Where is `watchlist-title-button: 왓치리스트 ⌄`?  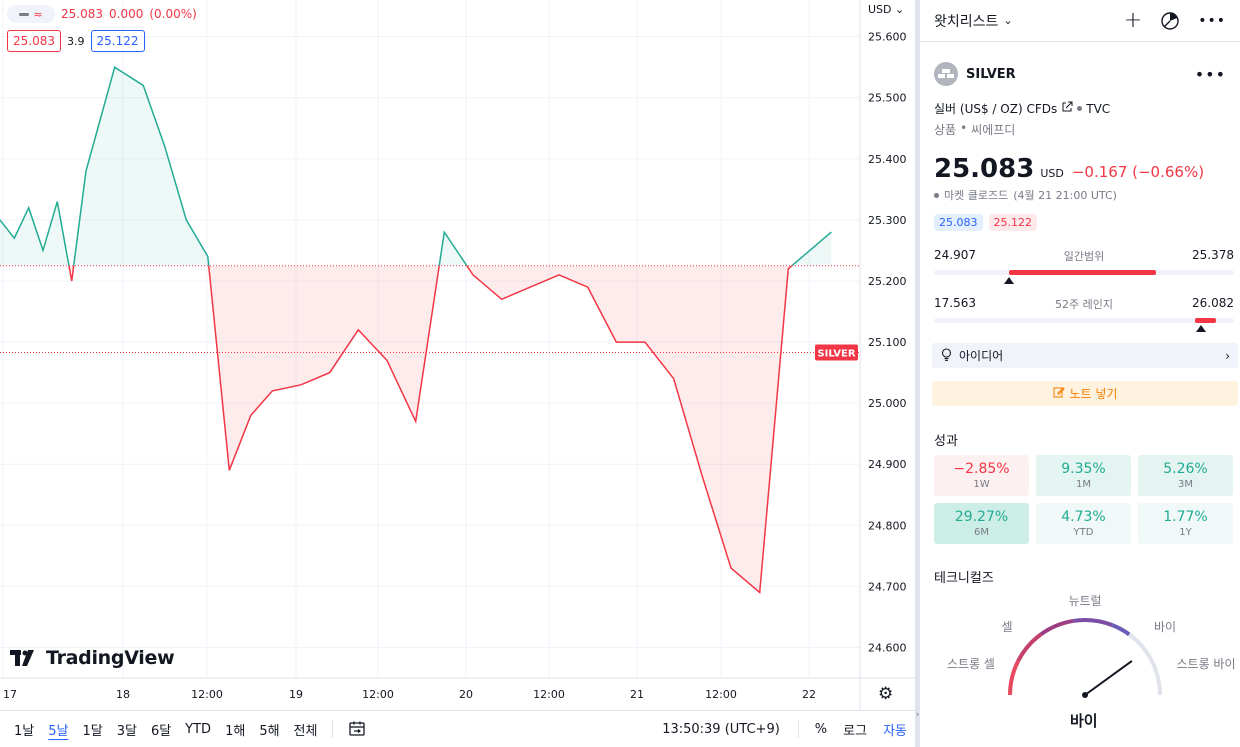
watchlist-title-button: 왓치리스트 ⌄ is located at coordinates (973, 21).